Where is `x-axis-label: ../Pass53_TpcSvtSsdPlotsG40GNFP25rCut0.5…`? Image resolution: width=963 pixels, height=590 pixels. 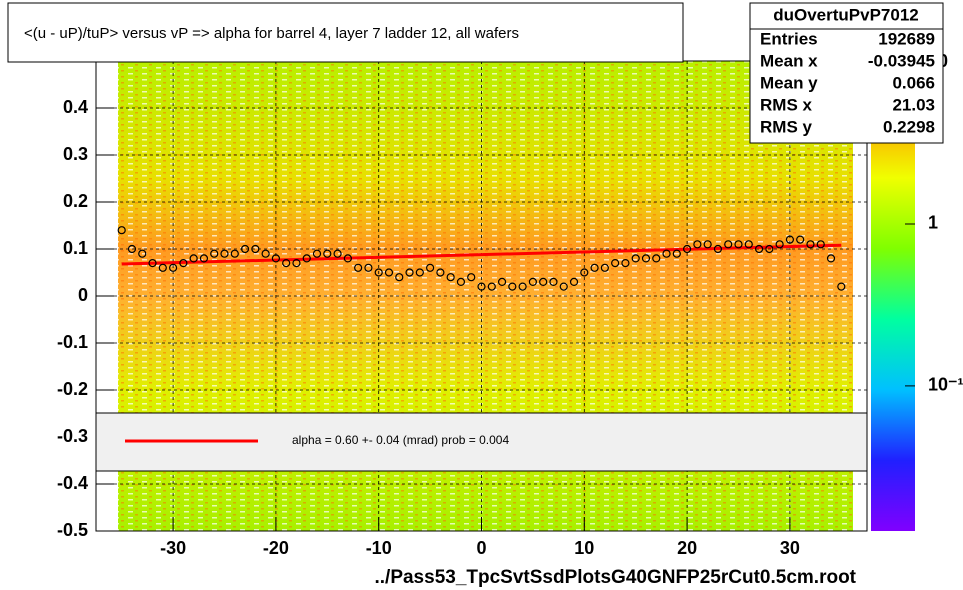
x-axis-label: ../Pass53_TpcSvtSsdPlotsG40GNFP25rCut0.5… is located at coordinates (615, 577).